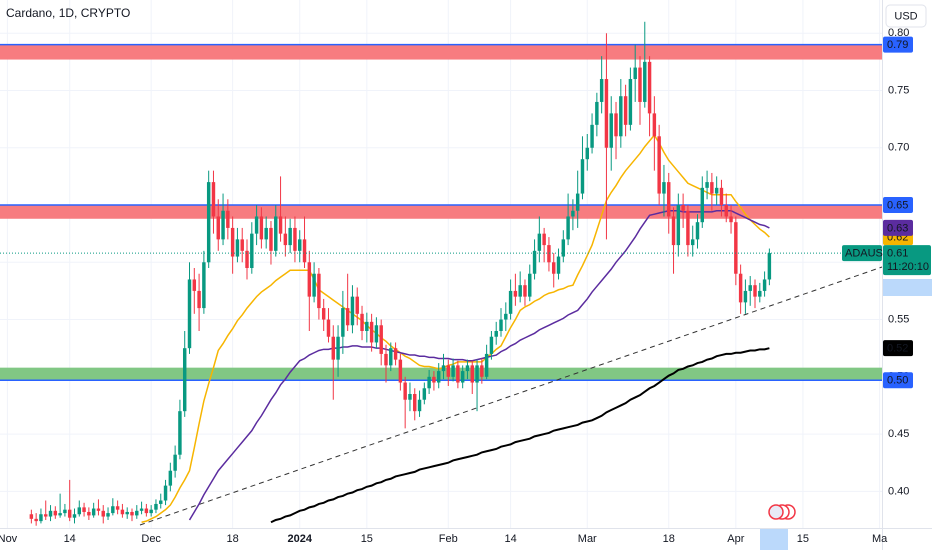 The image size is (932, 550). I want to click on level-label: 0.50, so click(897, 381).